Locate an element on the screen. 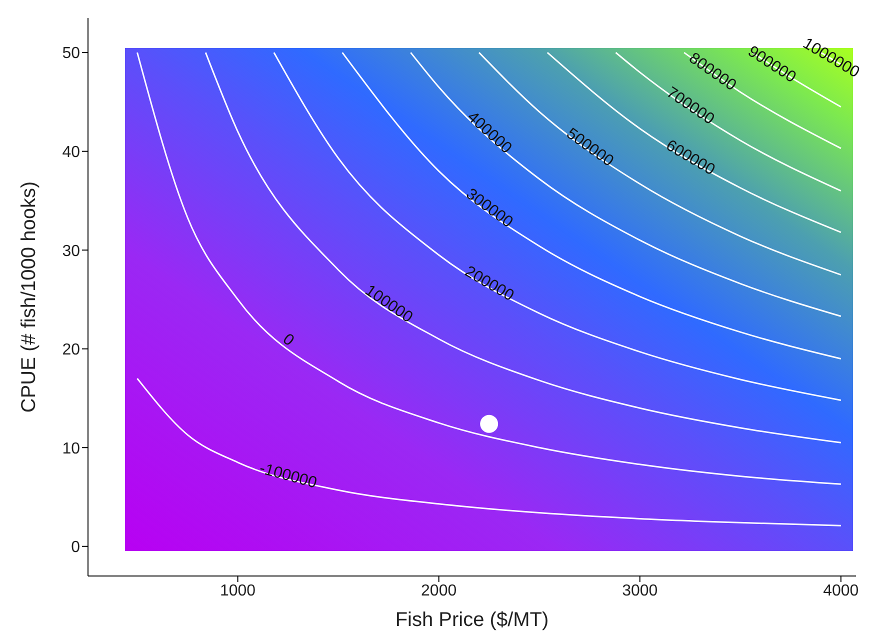 Image resolution: width=894 pixels, height=644 pixels. text: -100000 is located at coordinates (288, 476).